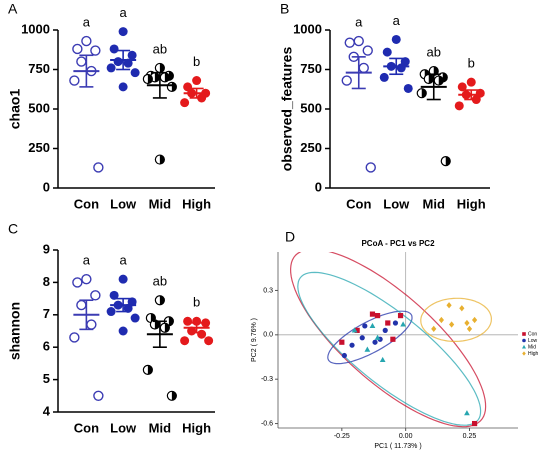  I want to click on y-tick-label: 4, so click(47, 410).